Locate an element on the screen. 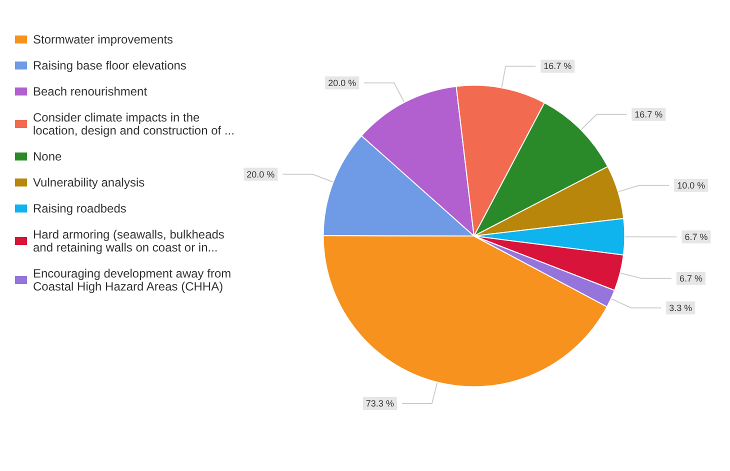 The width and height of the screenshot is (730, 471). legend-label: Raising base floor elevations is located at coordinates (109, 65).